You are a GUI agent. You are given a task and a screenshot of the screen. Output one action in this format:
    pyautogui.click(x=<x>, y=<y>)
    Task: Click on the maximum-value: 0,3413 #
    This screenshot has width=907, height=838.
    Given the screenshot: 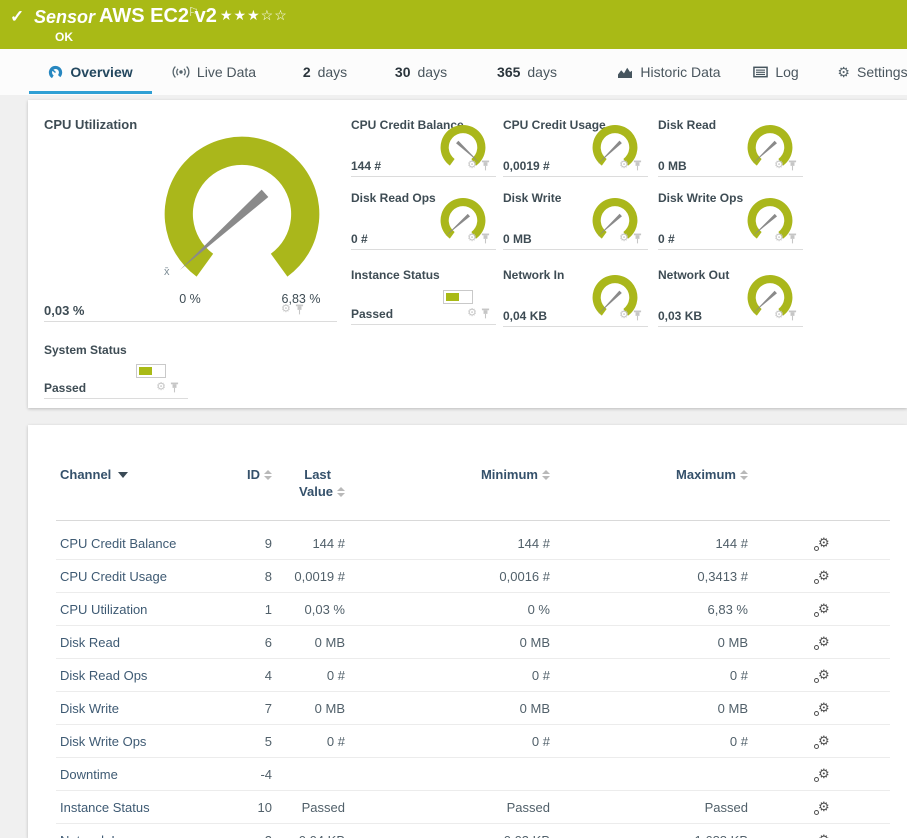 What is the action you would take?
    pyautogui.click(x=722, y=576)
    